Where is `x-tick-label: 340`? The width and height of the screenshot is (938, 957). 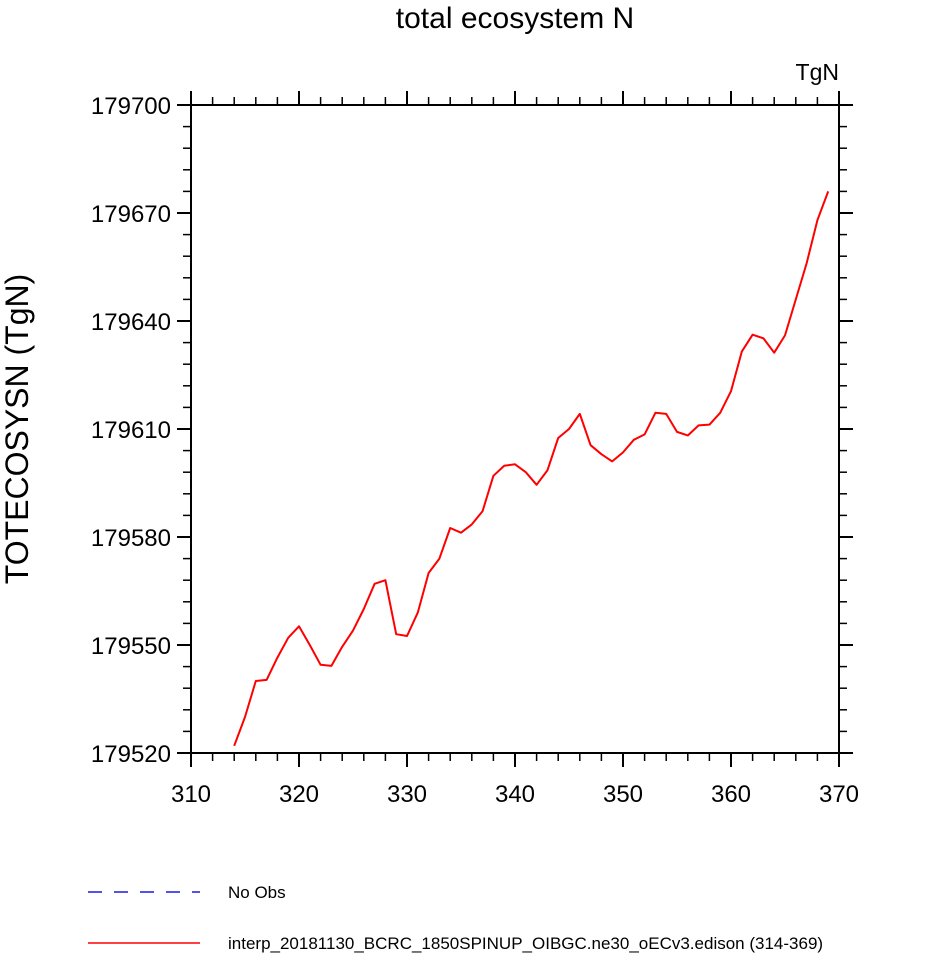
x-tick-label: 340 is located at coordinates (515, 794).